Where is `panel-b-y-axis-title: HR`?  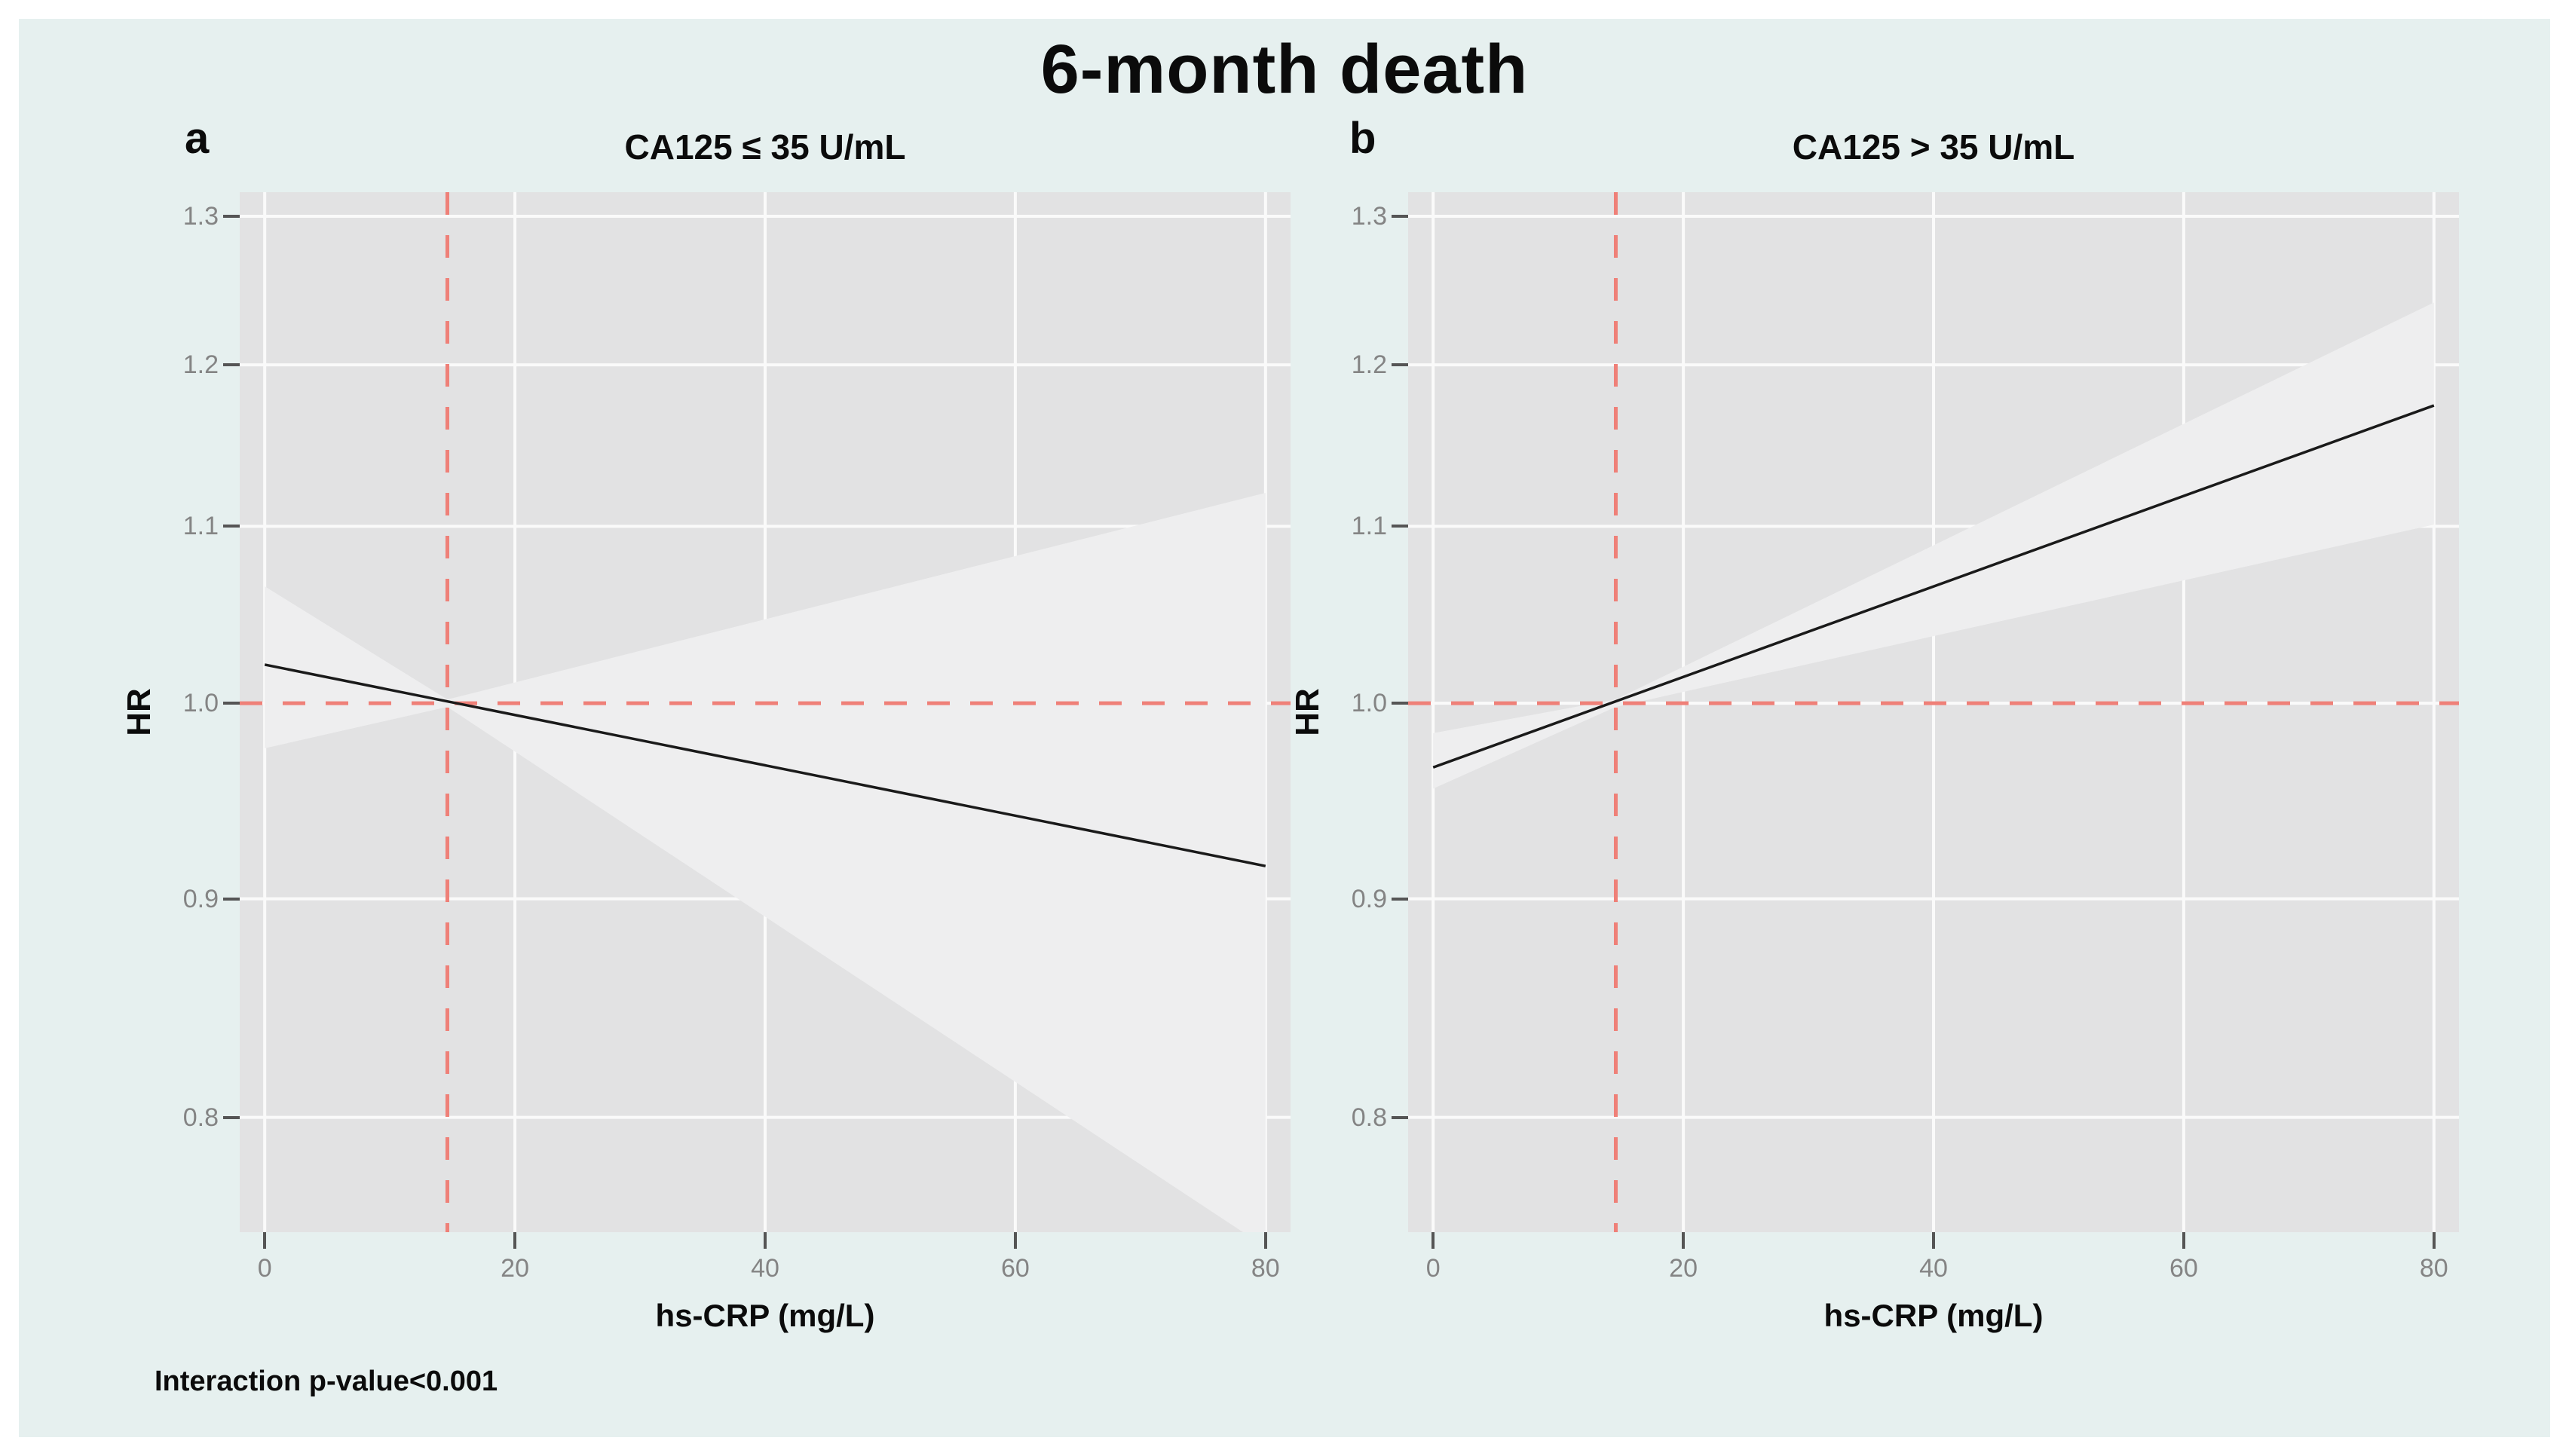
panel-b-y-axis-title: HR is located at coordinates (1307, 712).